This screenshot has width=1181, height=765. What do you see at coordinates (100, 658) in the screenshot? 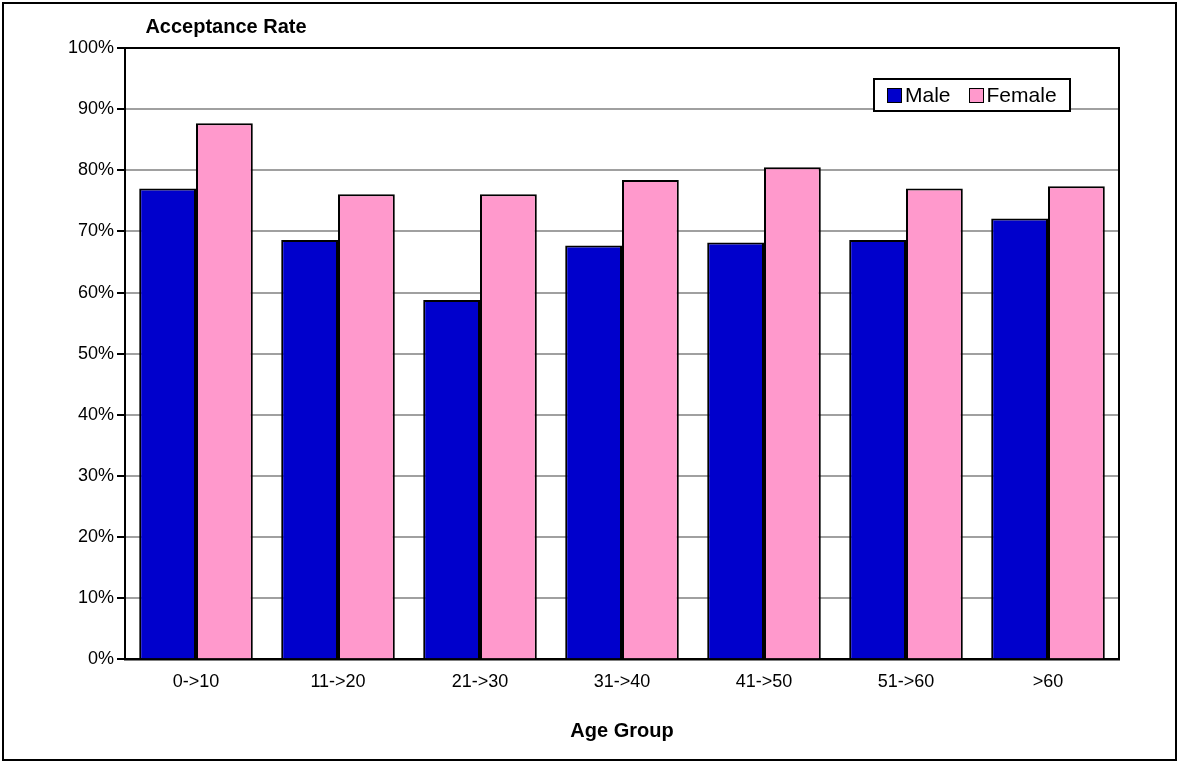
I see `y-tick-label: 0%` at bounding box center [100, 658].